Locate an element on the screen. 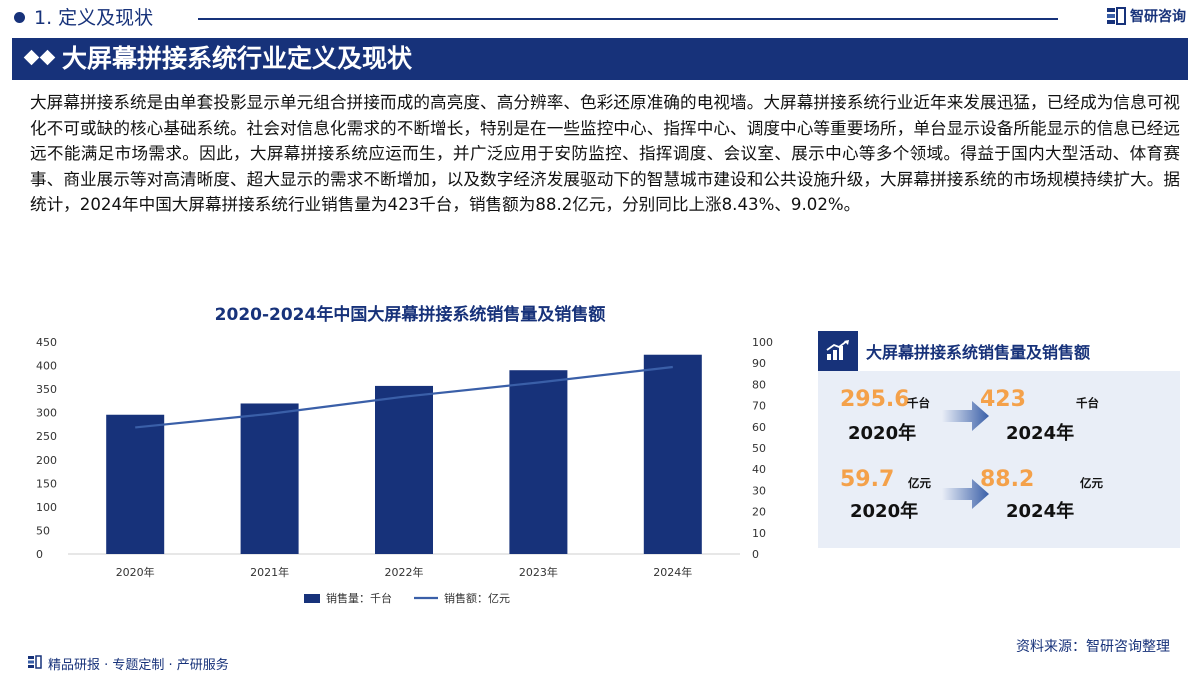 This screenshot has height=673, width=1200. x-tick-label: 2021年 is located at coordinates (269, 572).